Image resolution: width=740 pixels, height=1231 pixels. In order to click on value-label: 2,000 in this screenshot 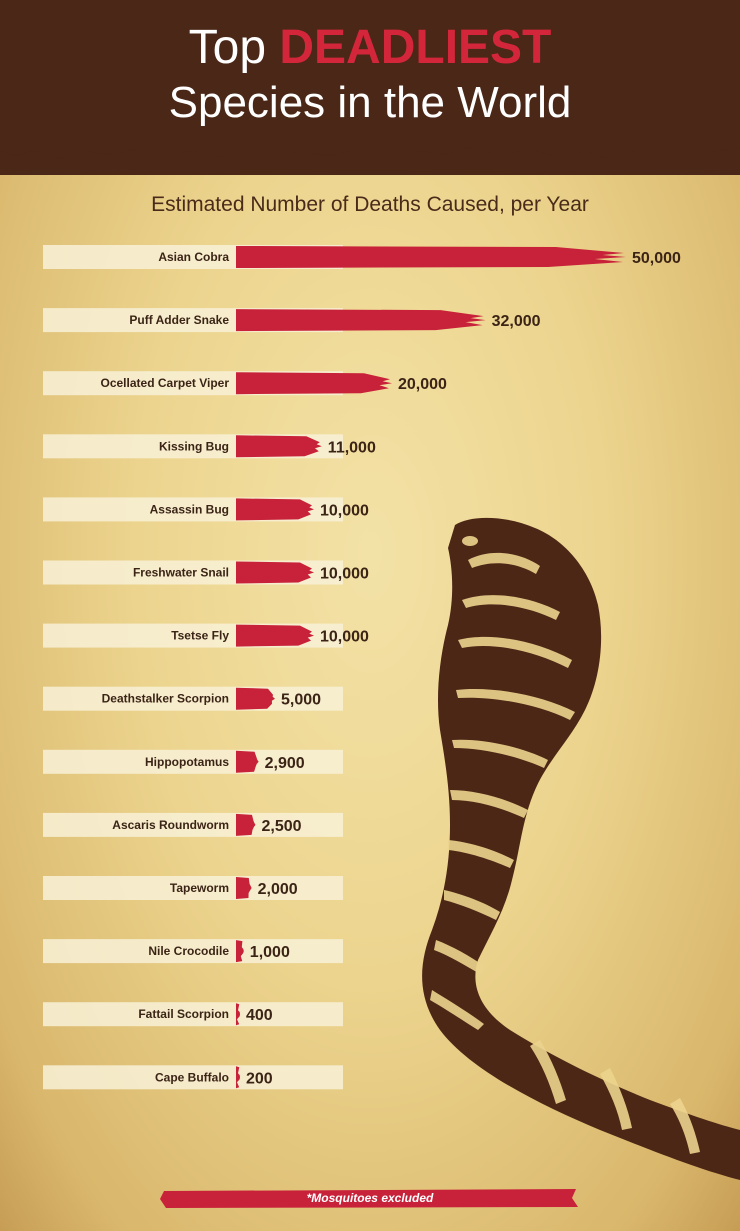, I will do `click(278, 889)`.